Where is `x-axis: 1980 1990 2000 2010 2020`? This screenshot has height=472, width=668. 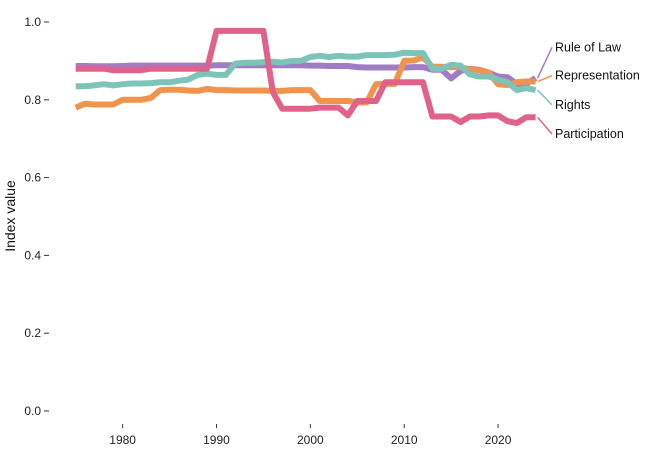
x-axis: 1980 1990 2000 2010 2020 is located at coordinates (310, 435).